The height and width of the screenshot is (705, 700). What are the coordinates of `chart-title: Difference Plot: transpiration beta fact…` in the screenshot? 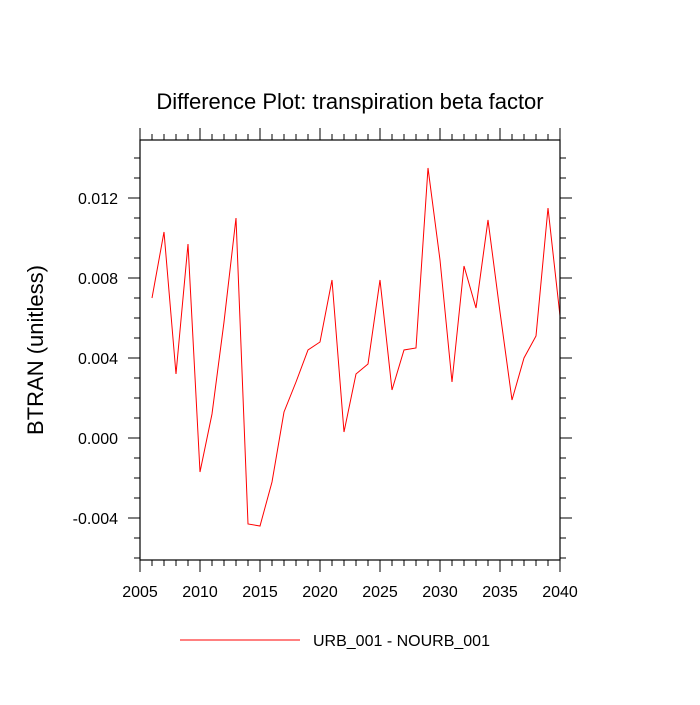 It's located at (349, 101).